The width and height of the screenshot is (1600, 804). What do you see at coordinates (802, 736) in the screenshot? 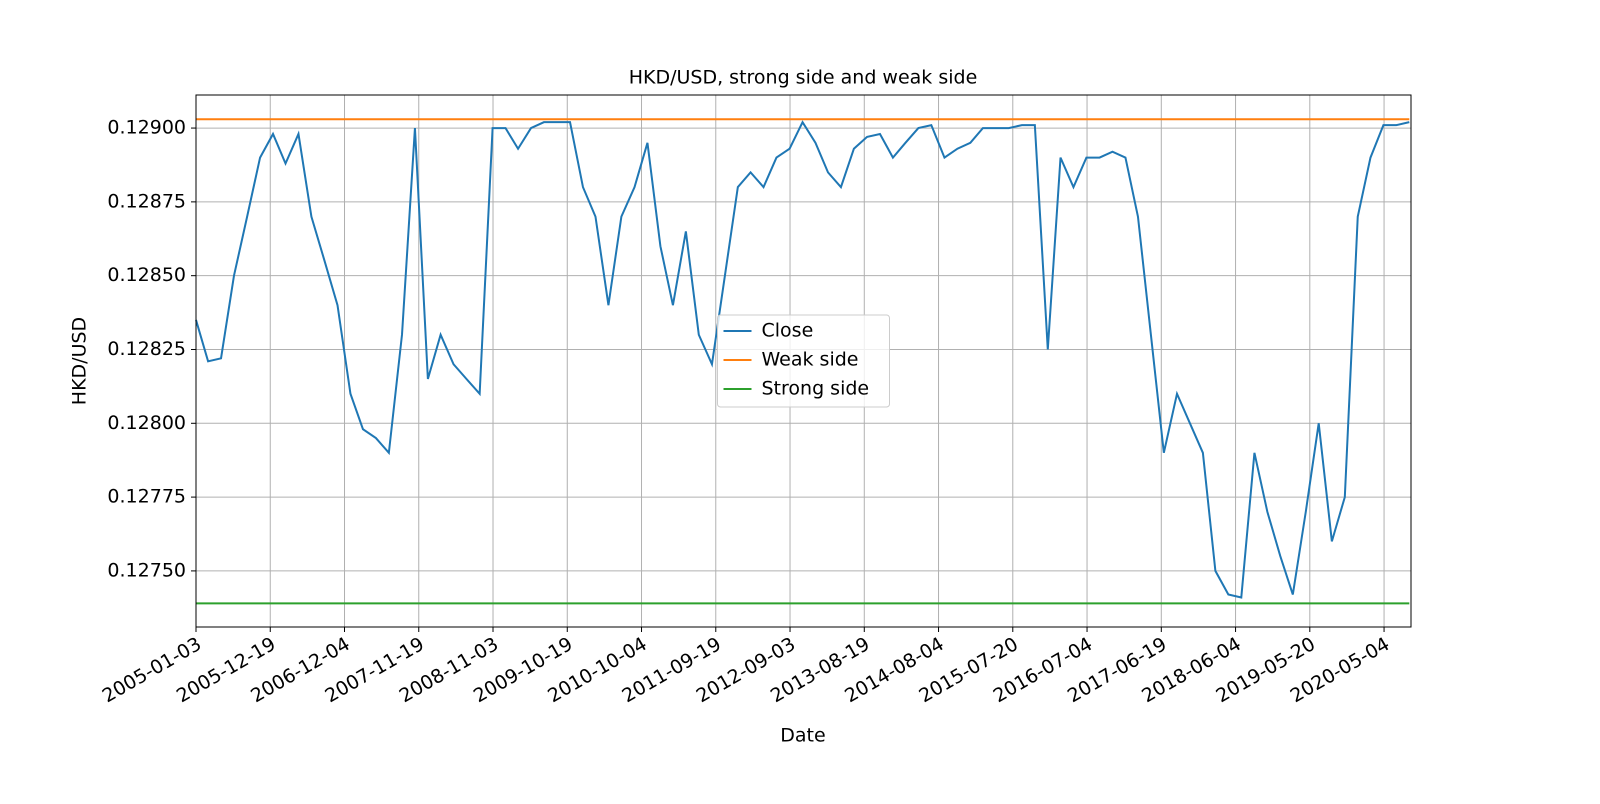
I see `x-axis-label: Date` at bounding box center [802, 736].